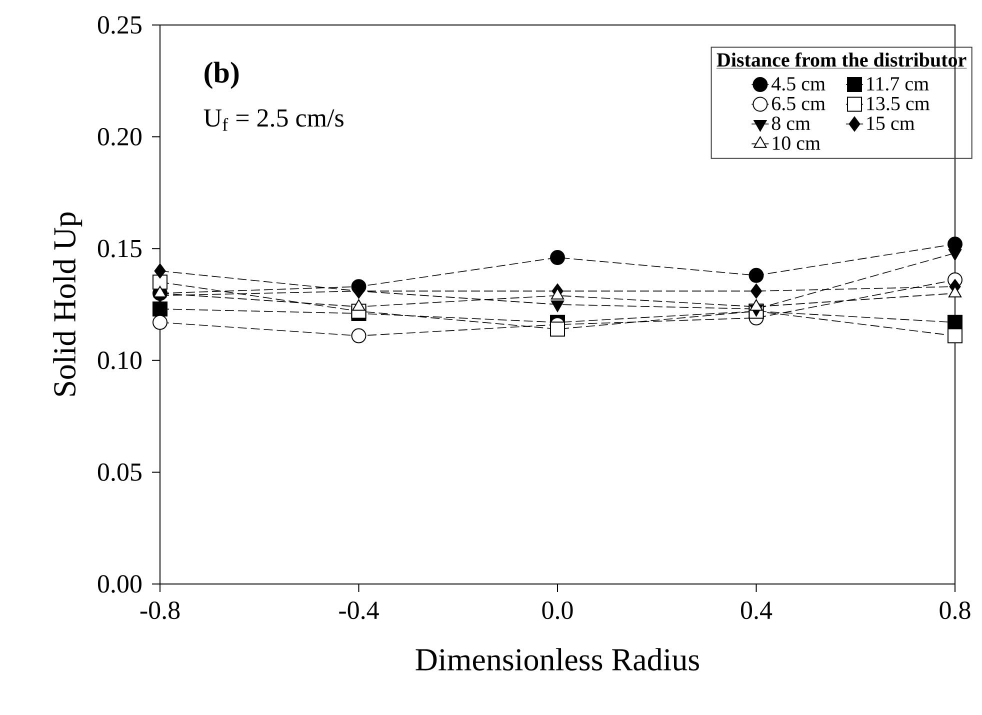  What do you see at coordinates (120, 137) in the screenshot?
I see `y-tick-label: 0.20` at bounding box center [120, 137].